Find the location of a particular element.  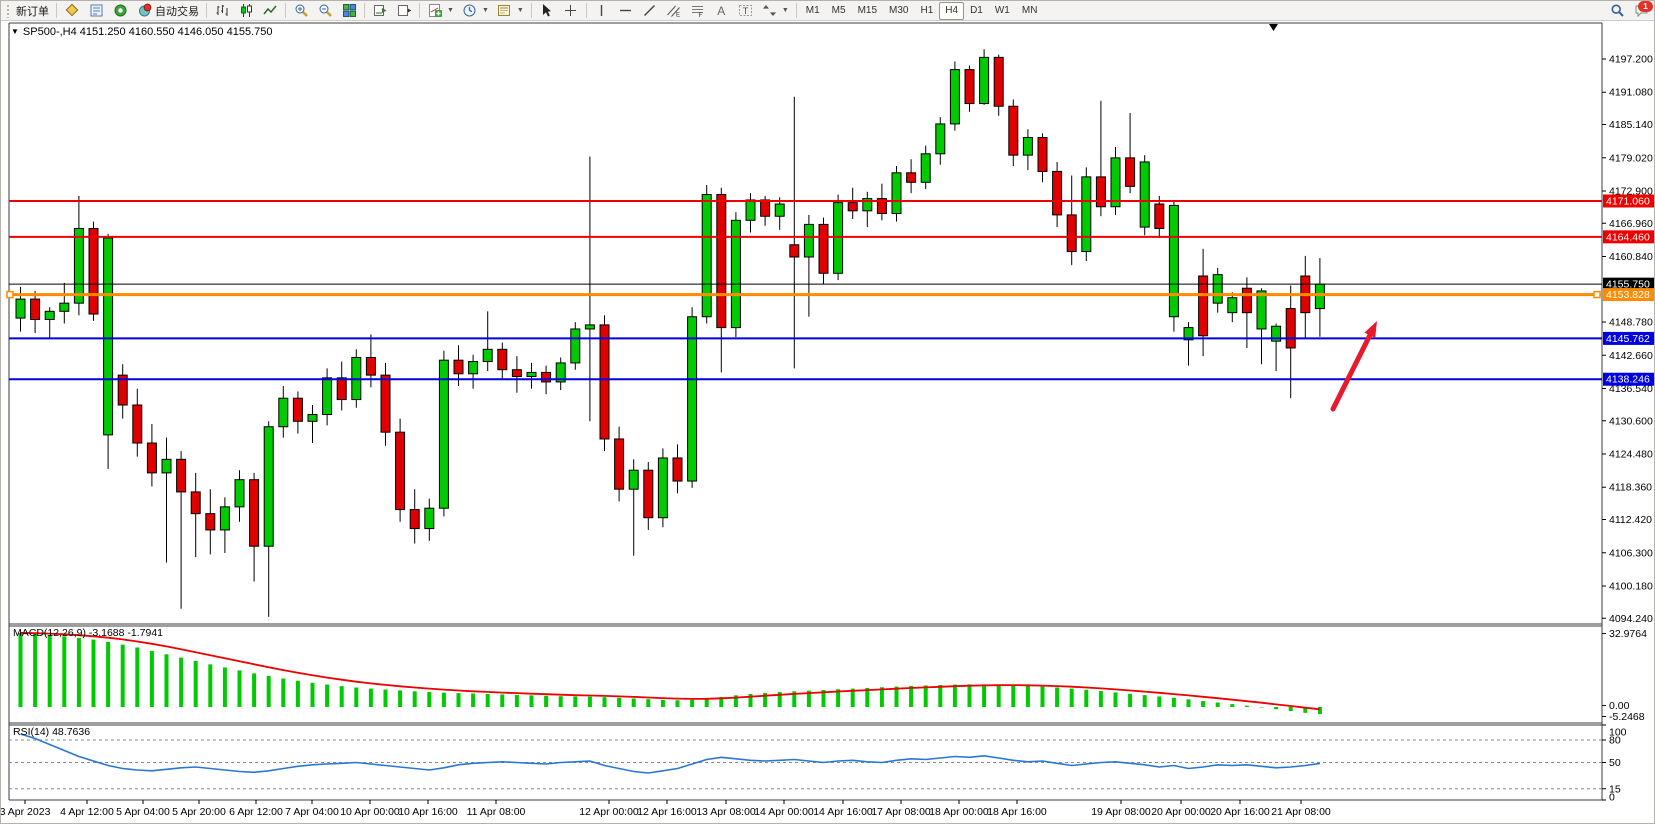

timeframe-button-h1: H1 is located at coordinates (927, 10).